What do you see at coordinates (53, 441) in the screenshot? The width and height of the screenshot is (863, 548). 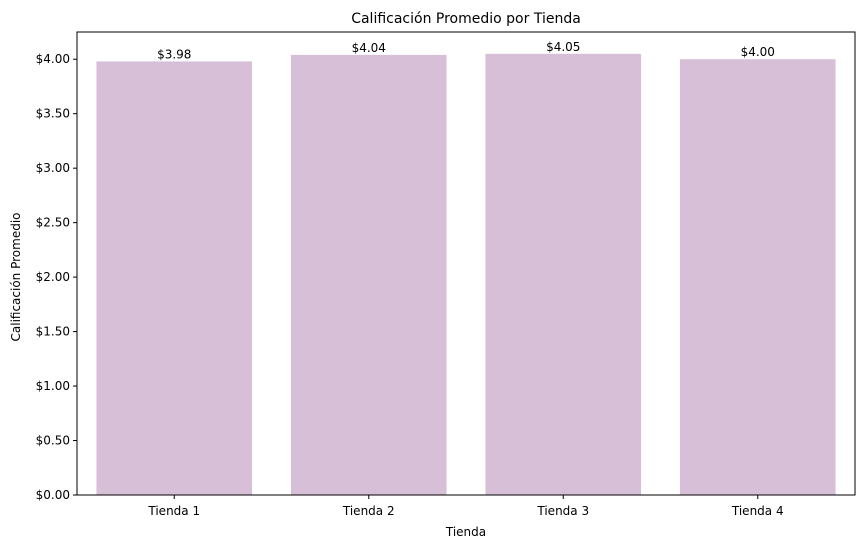 I see `y-tick-label-1: $0.50` at bounding box center [53, 441].